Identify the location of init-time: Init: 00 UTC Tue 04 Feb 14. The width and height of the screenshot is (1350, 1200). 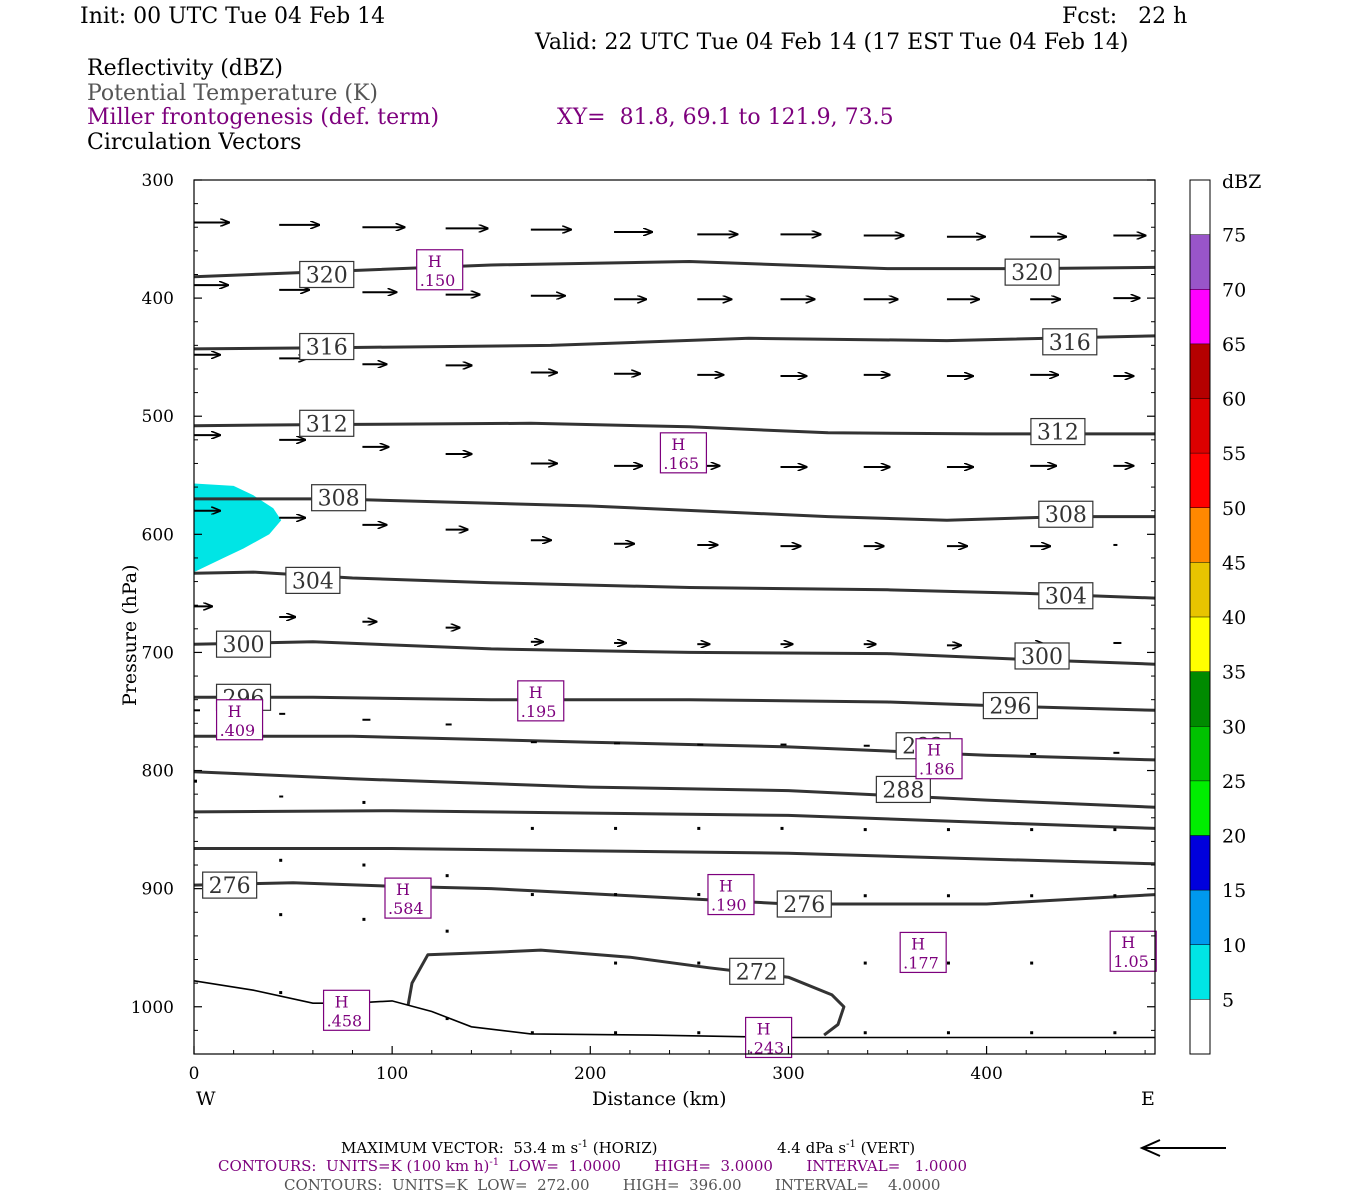
(233, 16).